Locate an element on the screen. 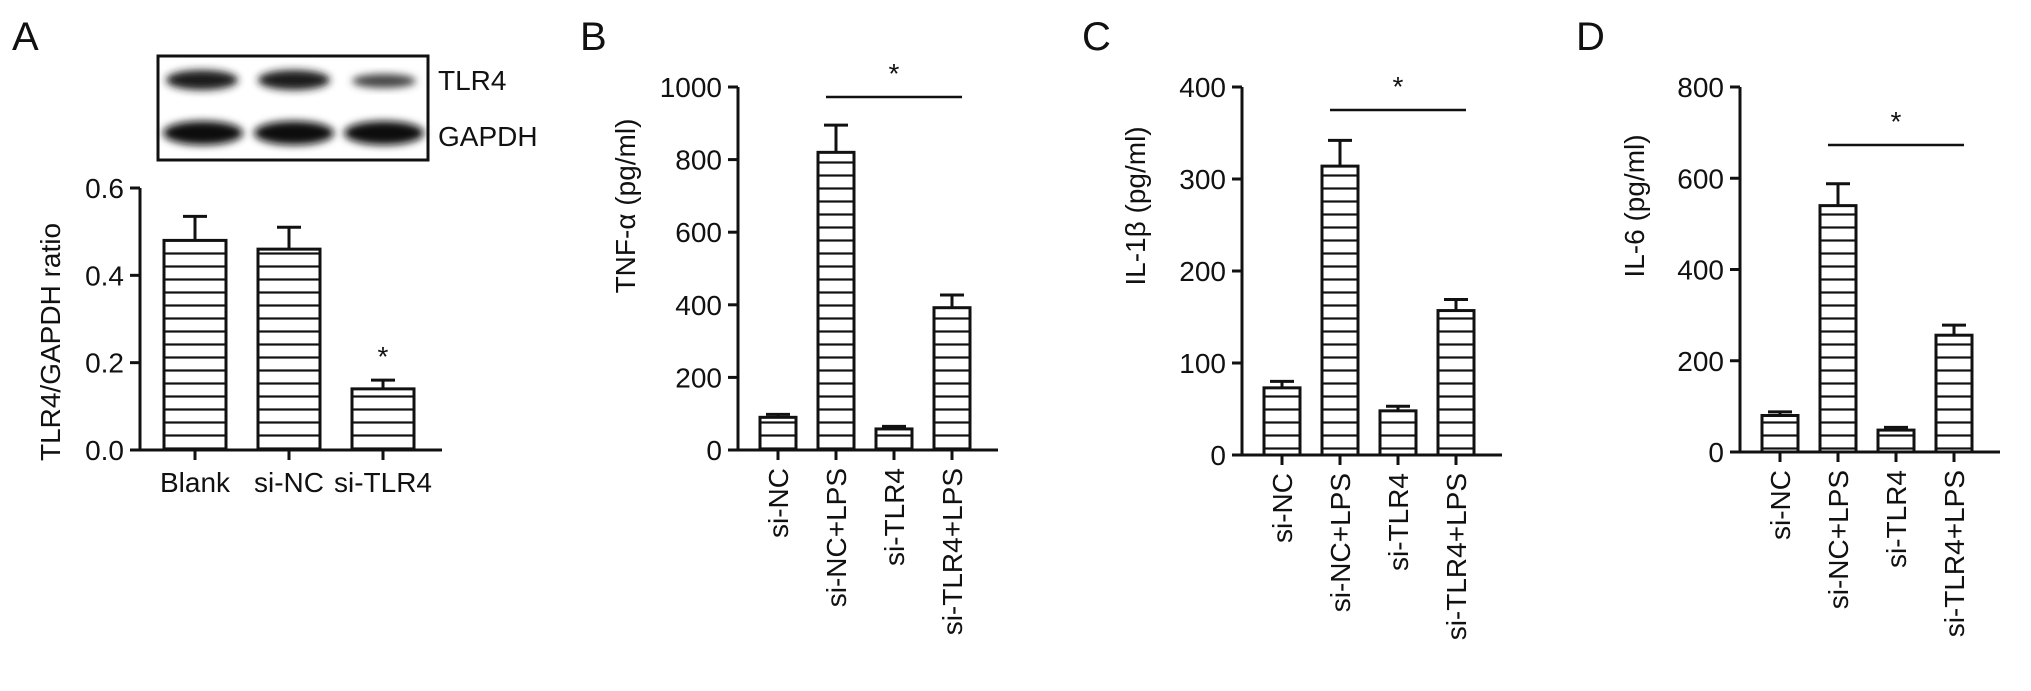 This screenshot has height=691, width=2031. western-blot: TLR4 GAPDH is located at coordinates (347, 108).